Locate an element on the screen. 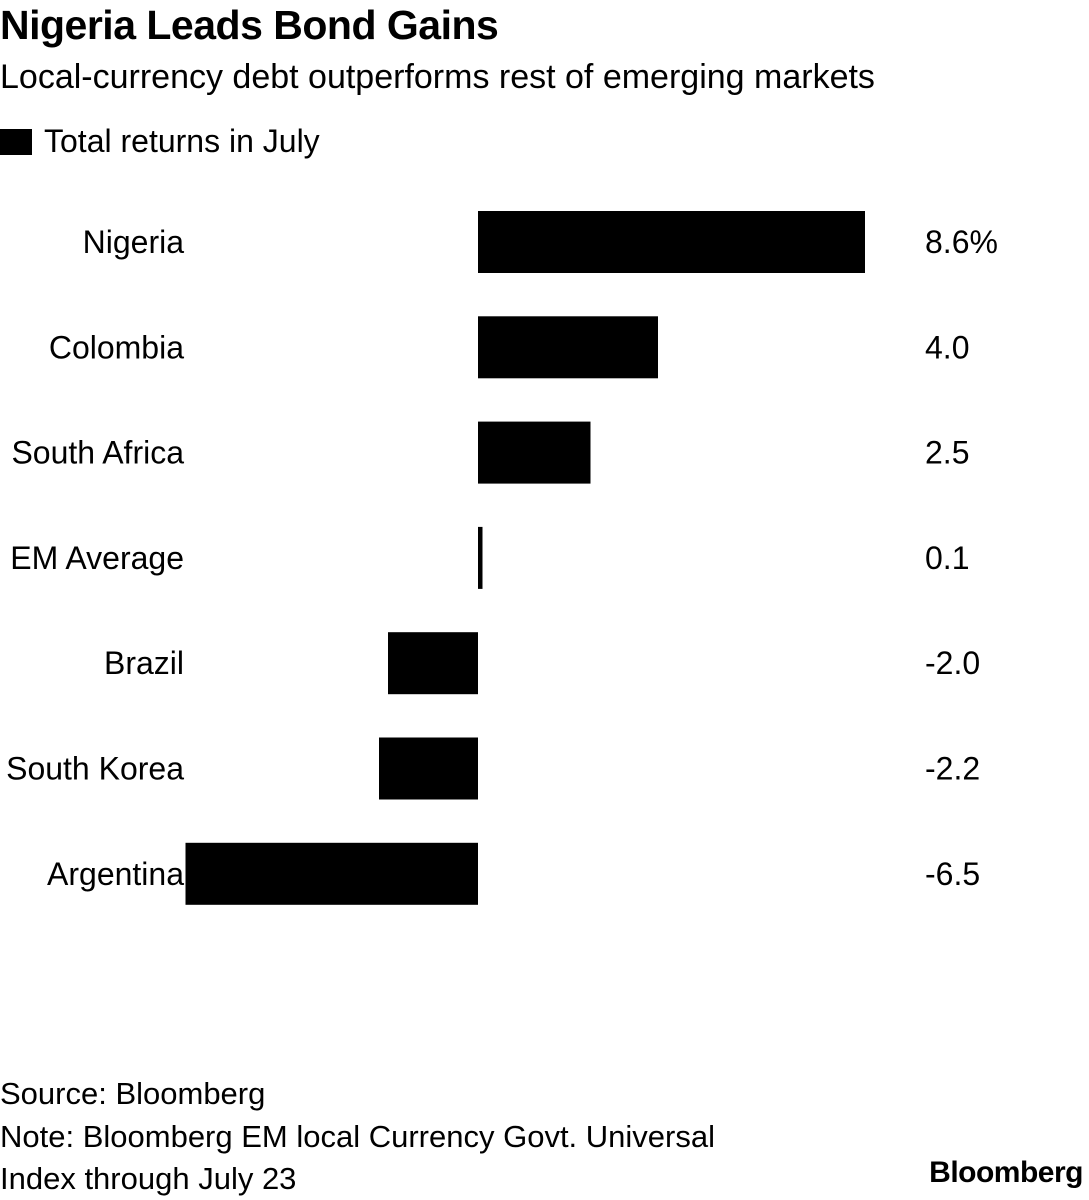  value-label: -2.0 is located at coordinates (952, 663).